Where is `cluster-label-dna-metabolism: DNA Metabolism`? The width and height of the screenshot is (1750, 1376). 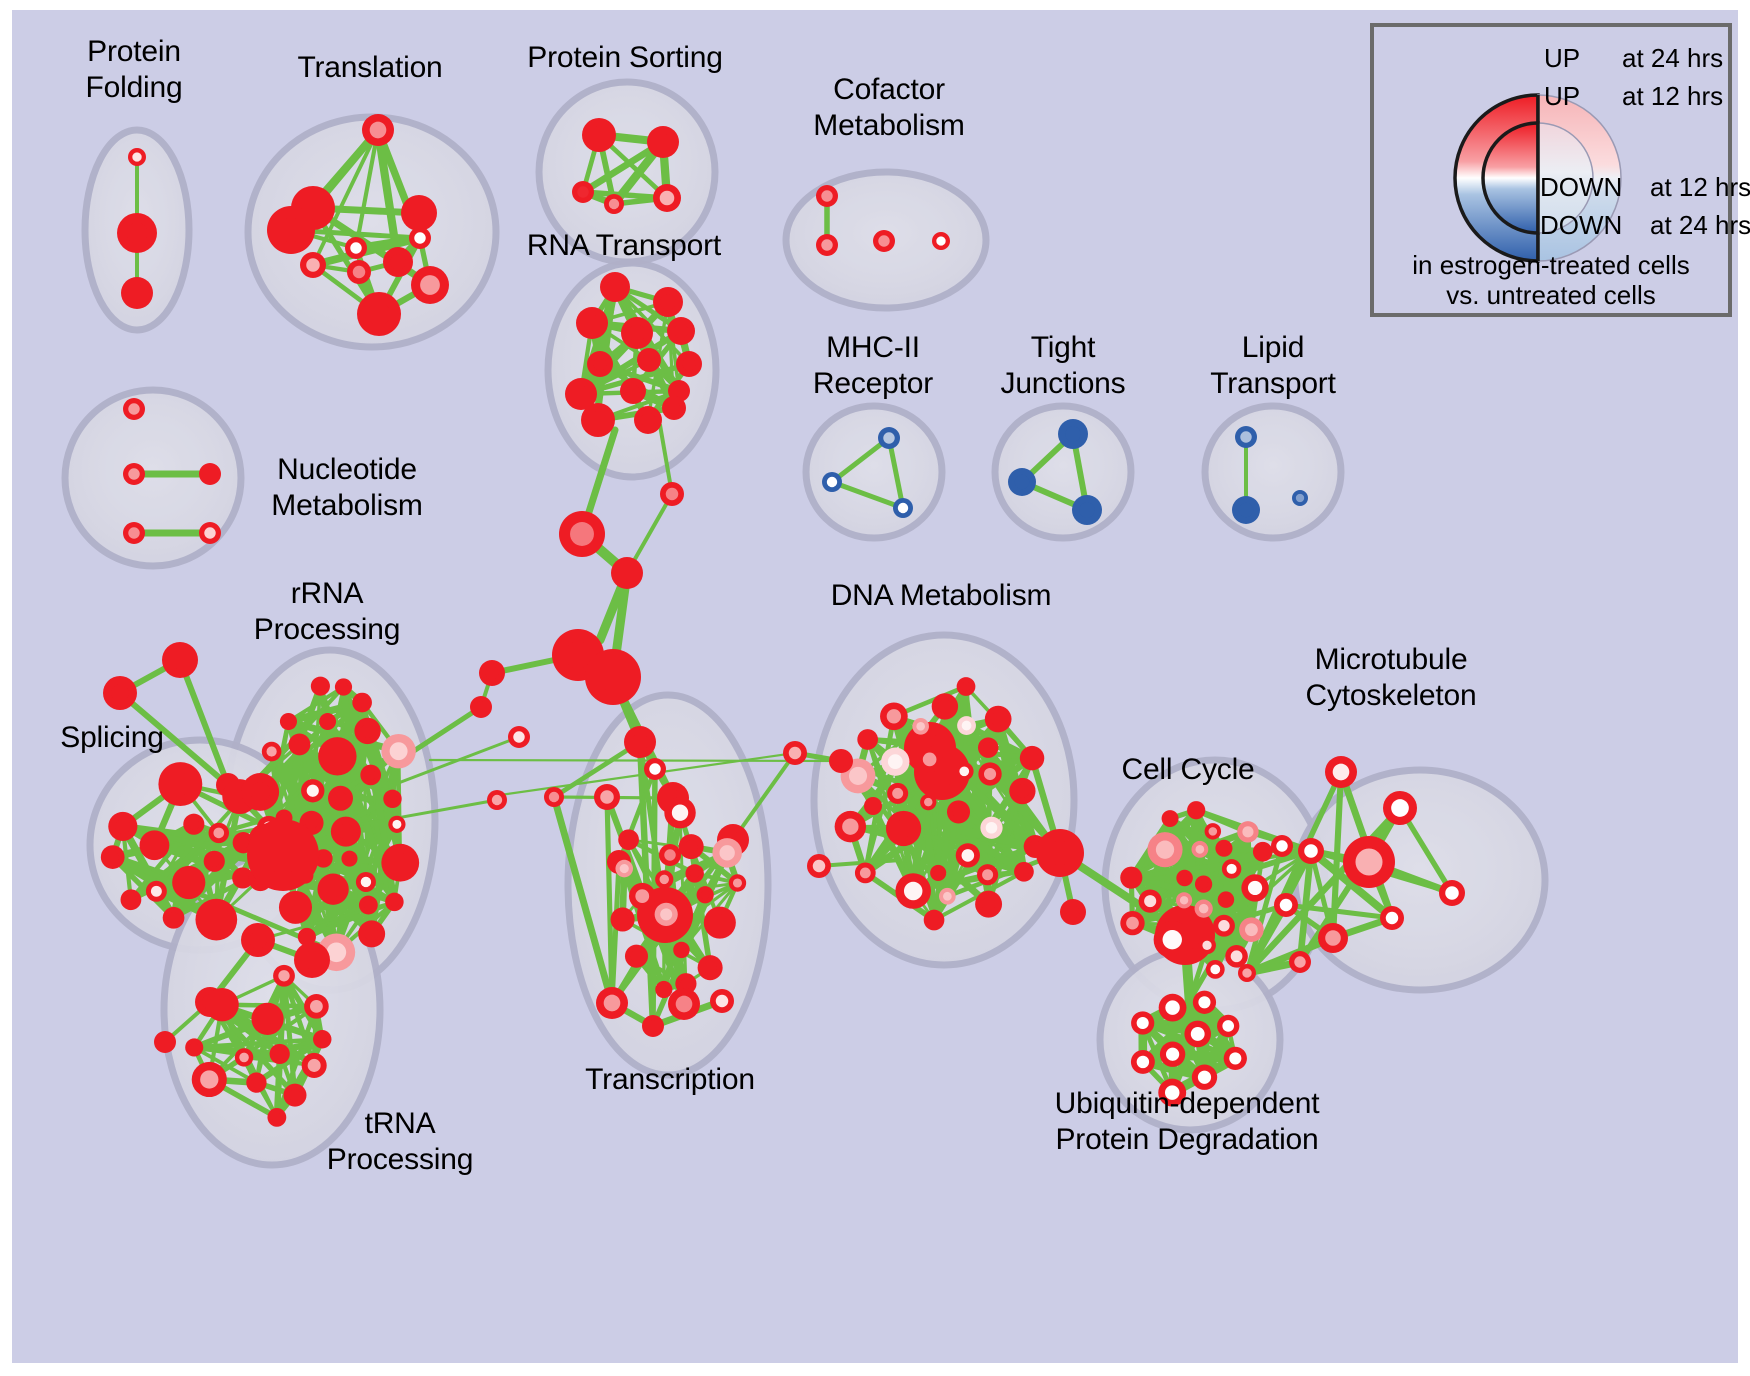
cluster-label-dna-metabolism: DNA Metabolism is located at coordinates (941, 595).